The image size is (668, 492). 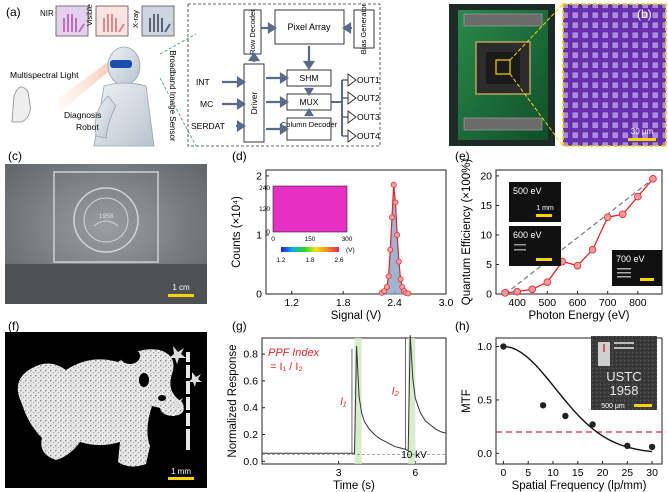 I want to click on band-icons: NIR Visible X-ray, so click(x=107, y=20).